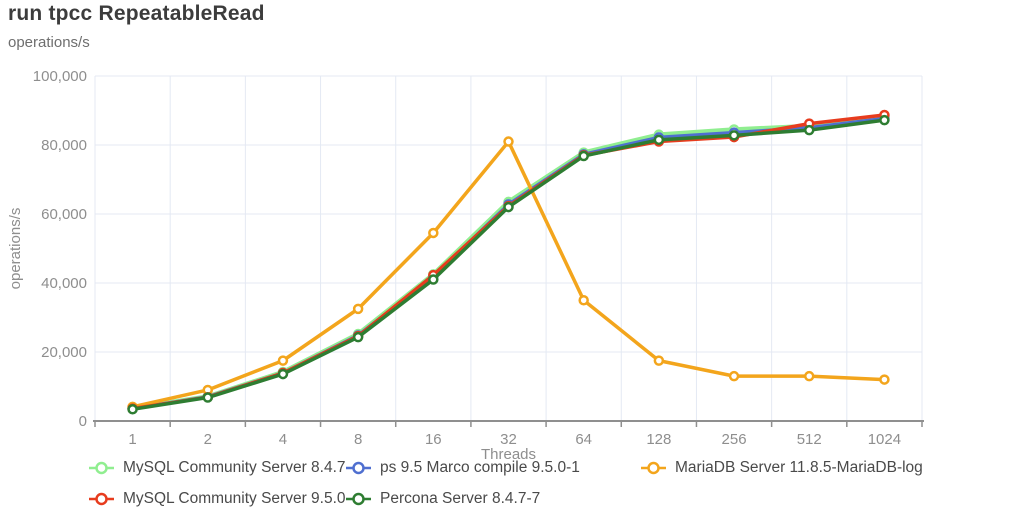 This screenshot has height=512, width=1024. What do you see at coordinates (809, 439) in the screenshot?
I see `x-tick-label: 512` at bounding box center [809, 439].